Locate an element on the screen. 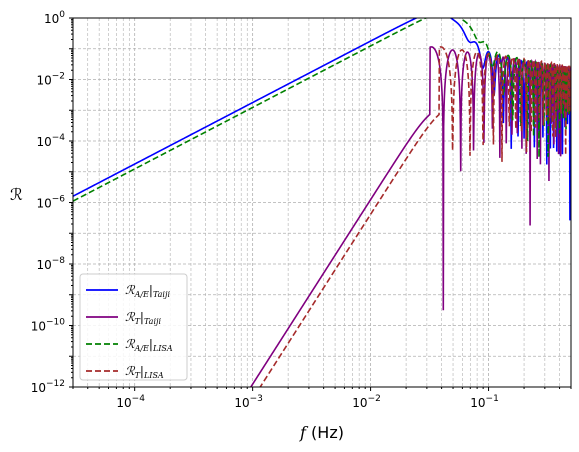 The width and height of the screenshot is (579, 452). legend-box is located at coordinates (133, 327).